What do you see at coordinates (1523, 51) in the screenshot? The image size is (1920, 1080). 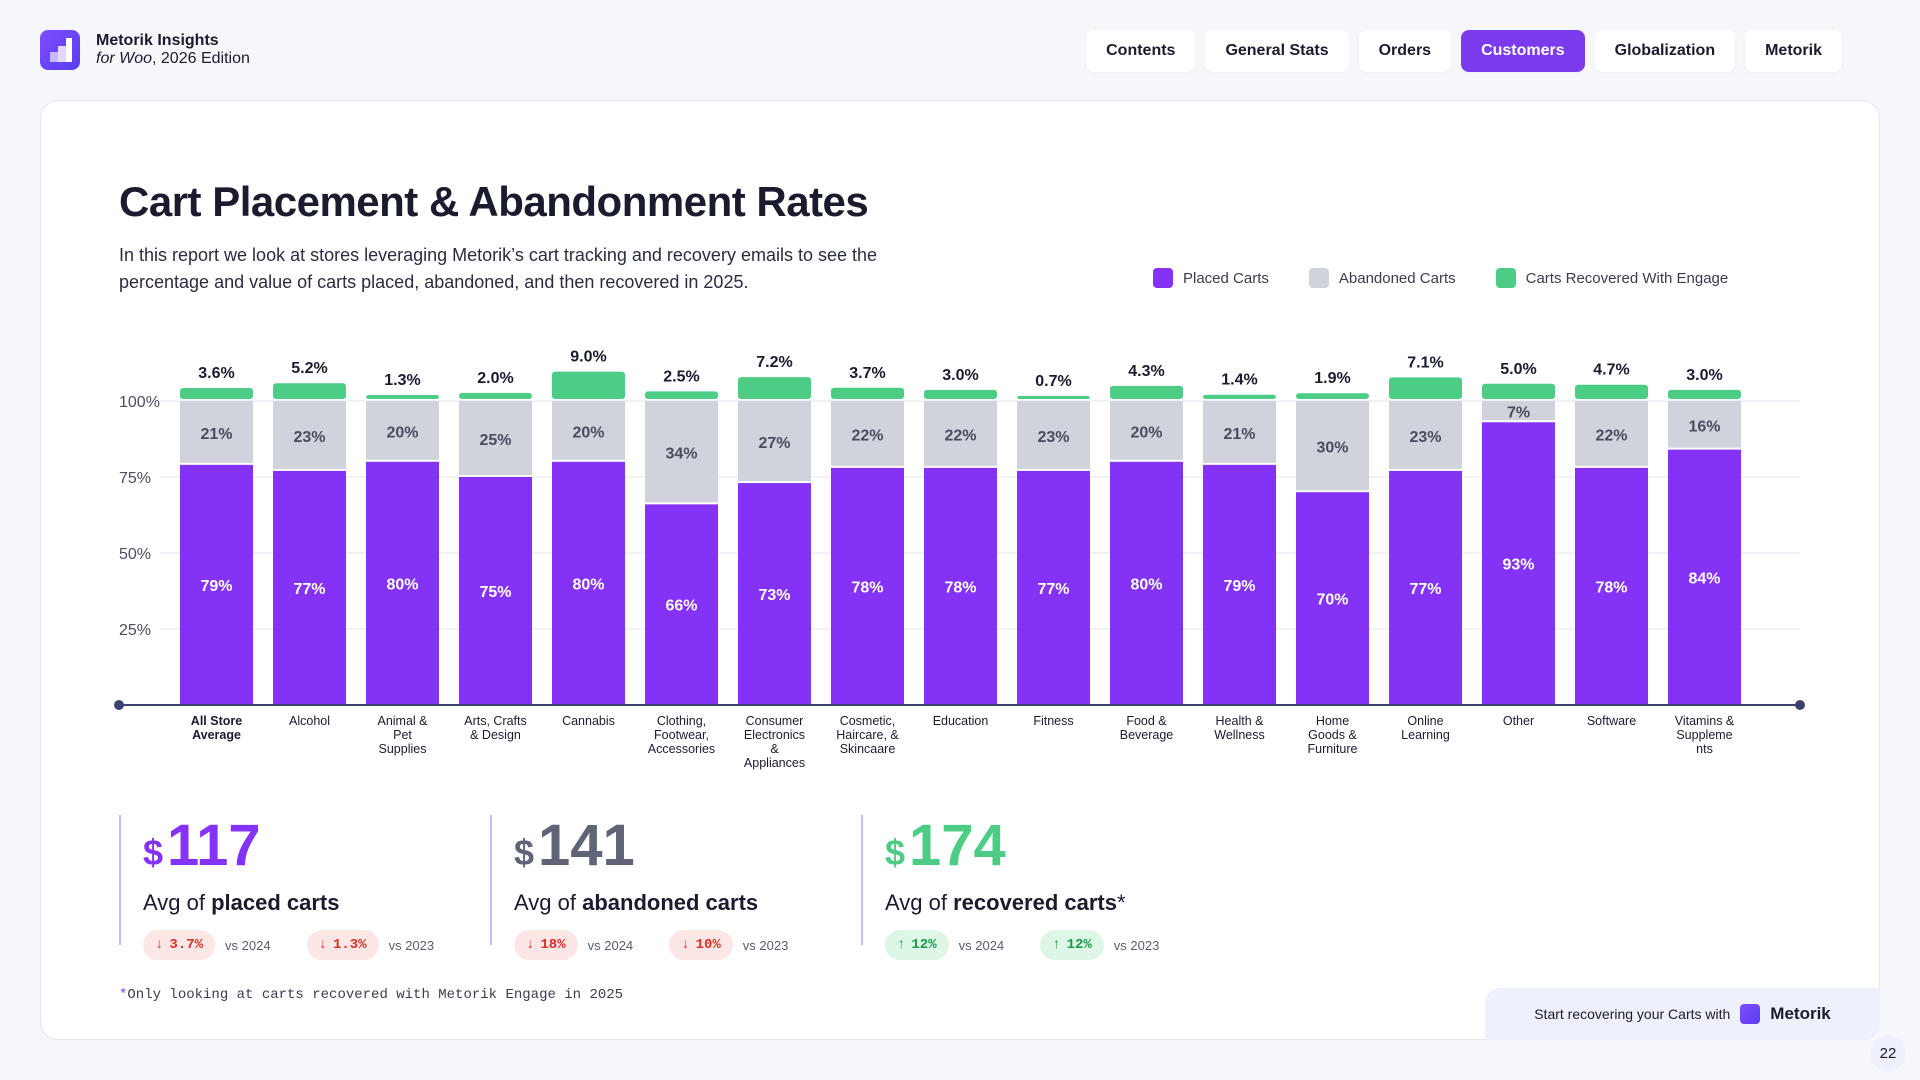 I see `nav-tab-customers: Customers` at bounding box center [1523, 51].